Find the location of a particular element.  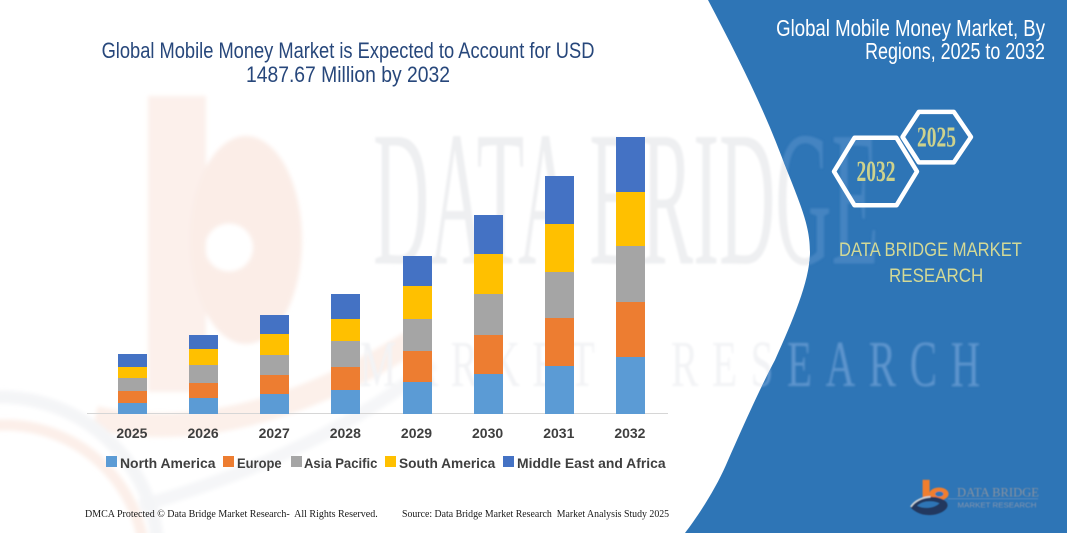

svg-text: DATA BRIDGE is located at coordinates (998, 493).